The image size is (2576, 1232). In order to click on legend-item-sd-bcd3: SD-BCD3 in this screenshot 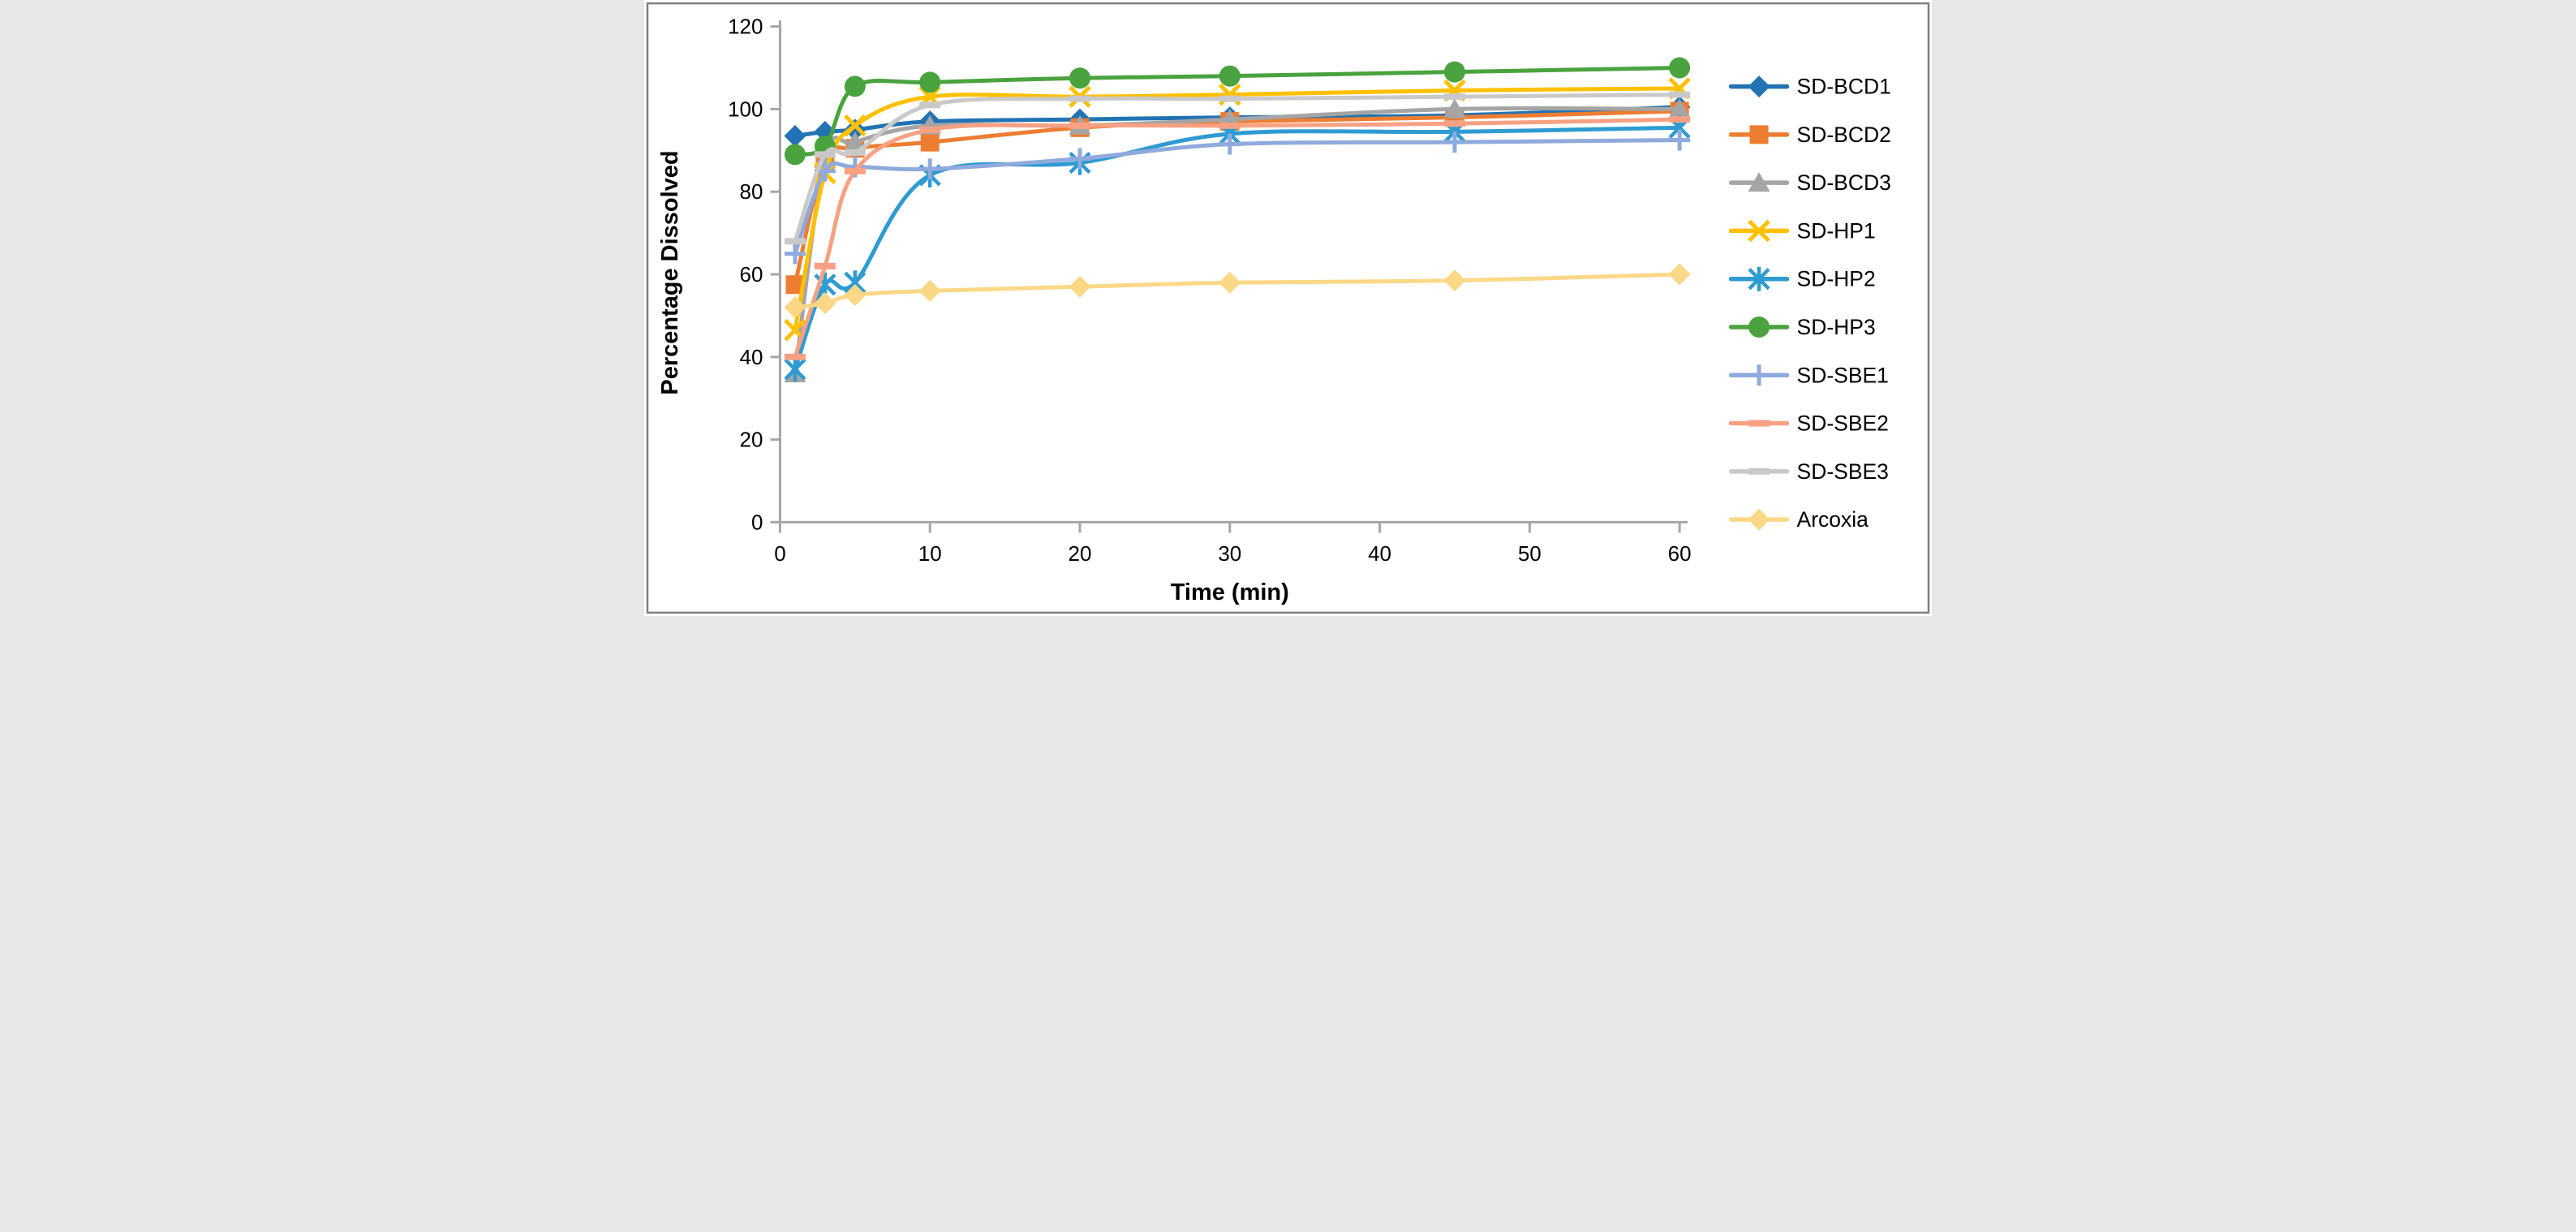, I will do `click(1810, 183)`.